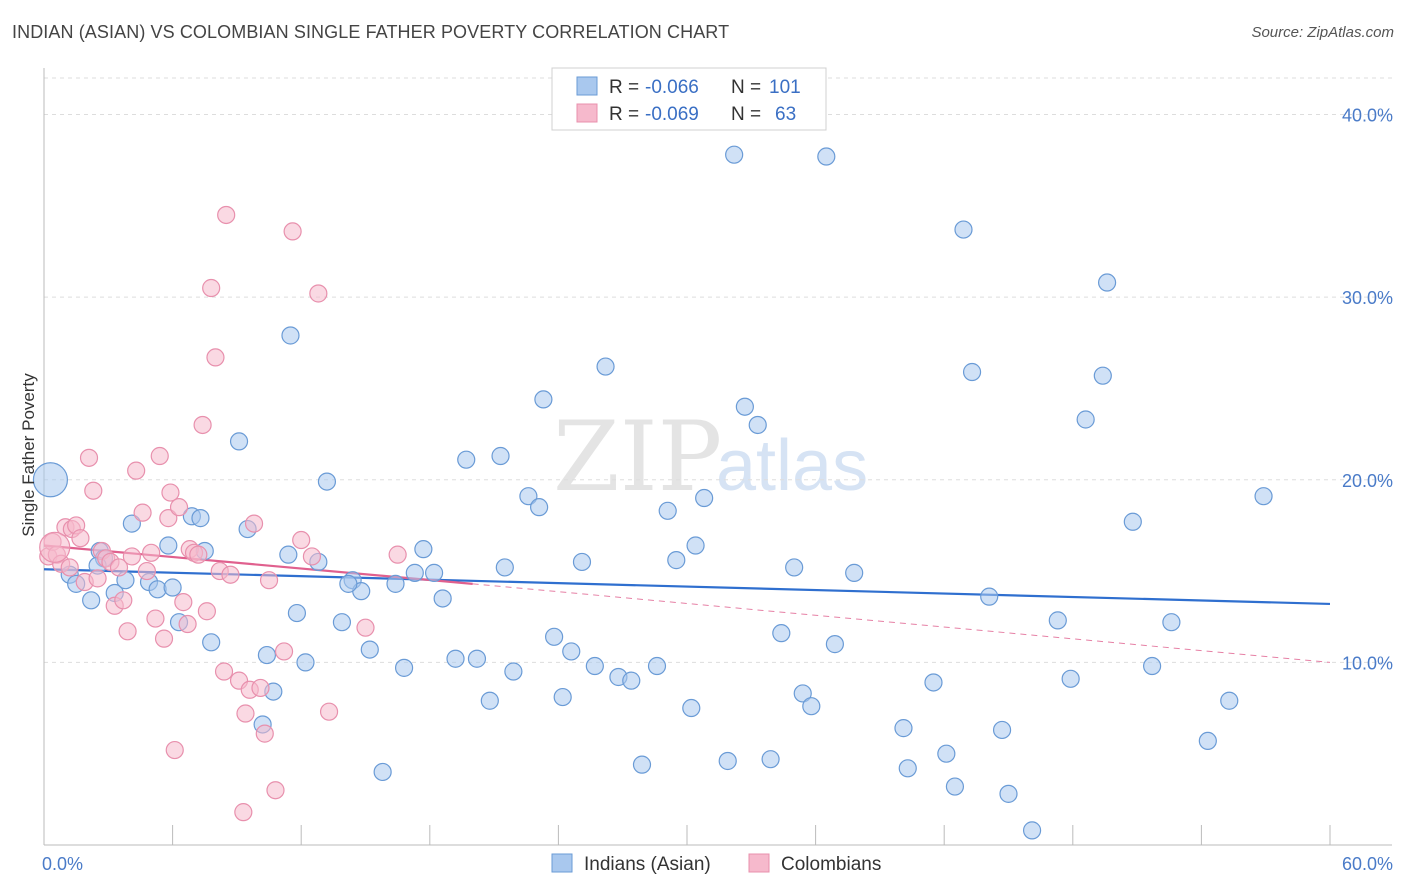 The image size is (1406, 892). I want to click on legend-r-value: -0.069, so click(672, 114).